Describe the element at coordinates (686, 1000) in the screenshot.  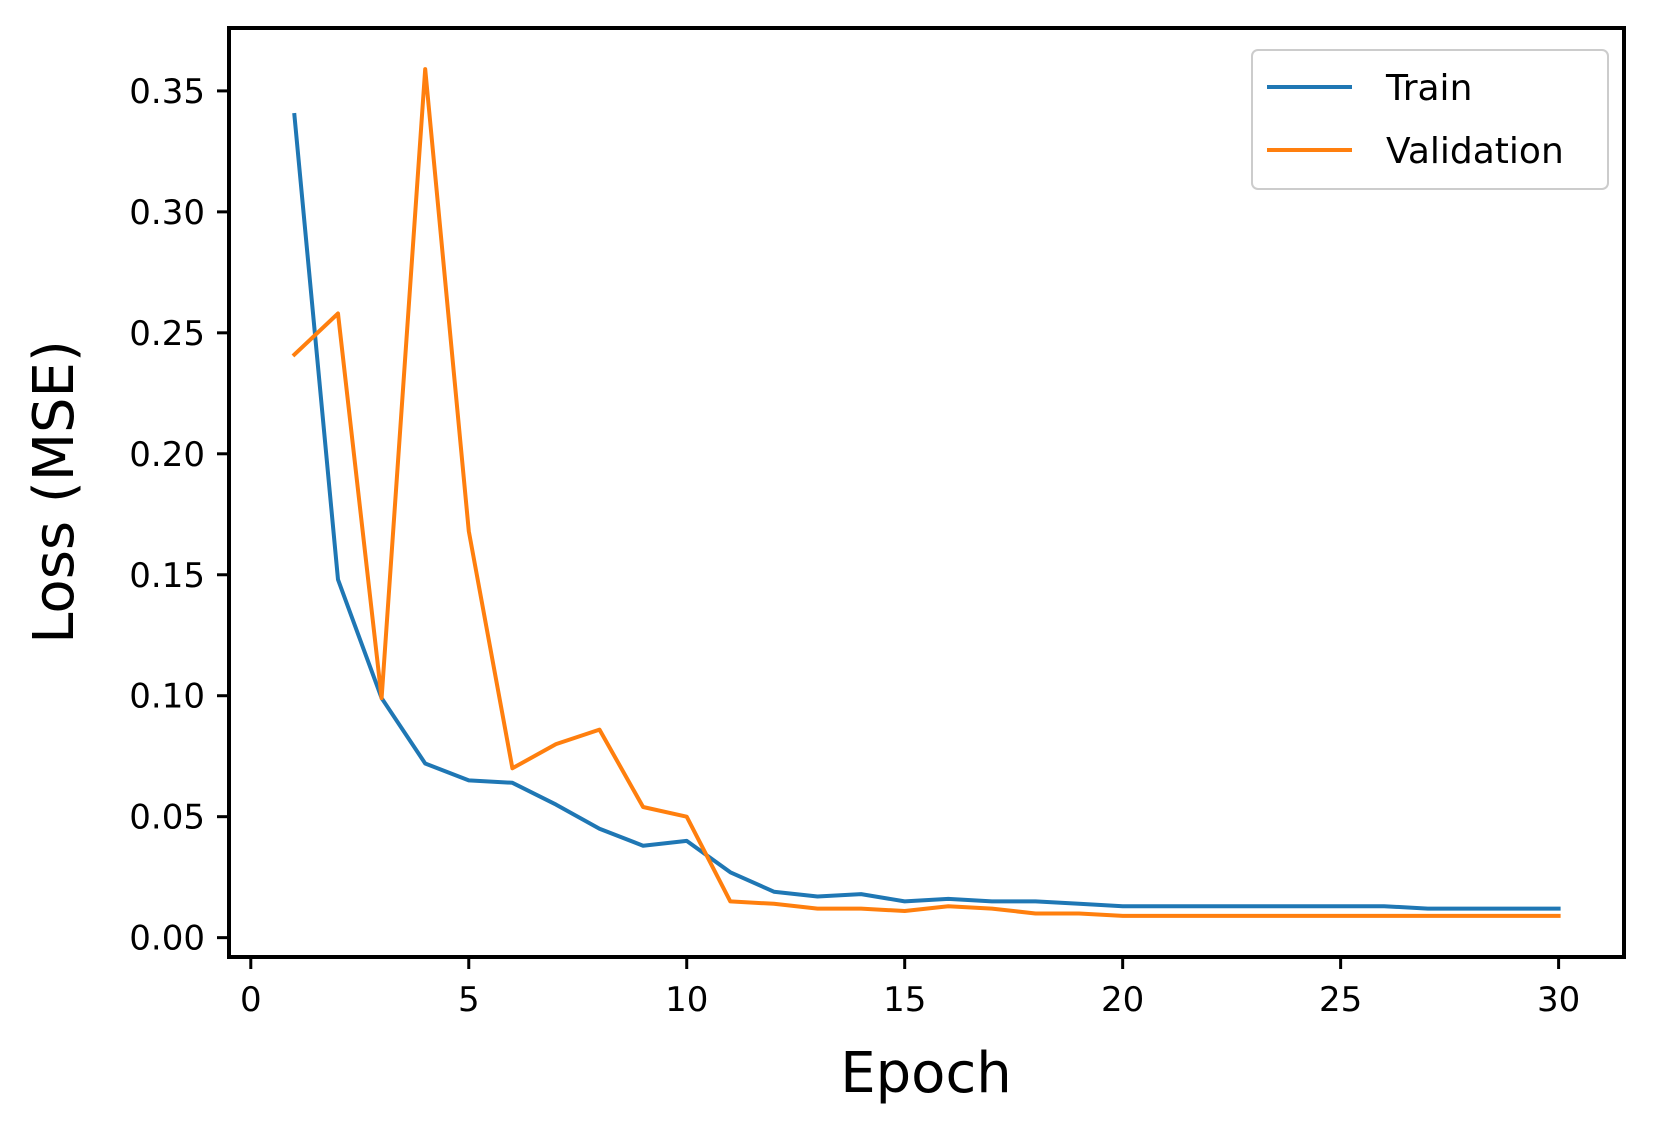
I see `x-tick-label: 10` at that location.